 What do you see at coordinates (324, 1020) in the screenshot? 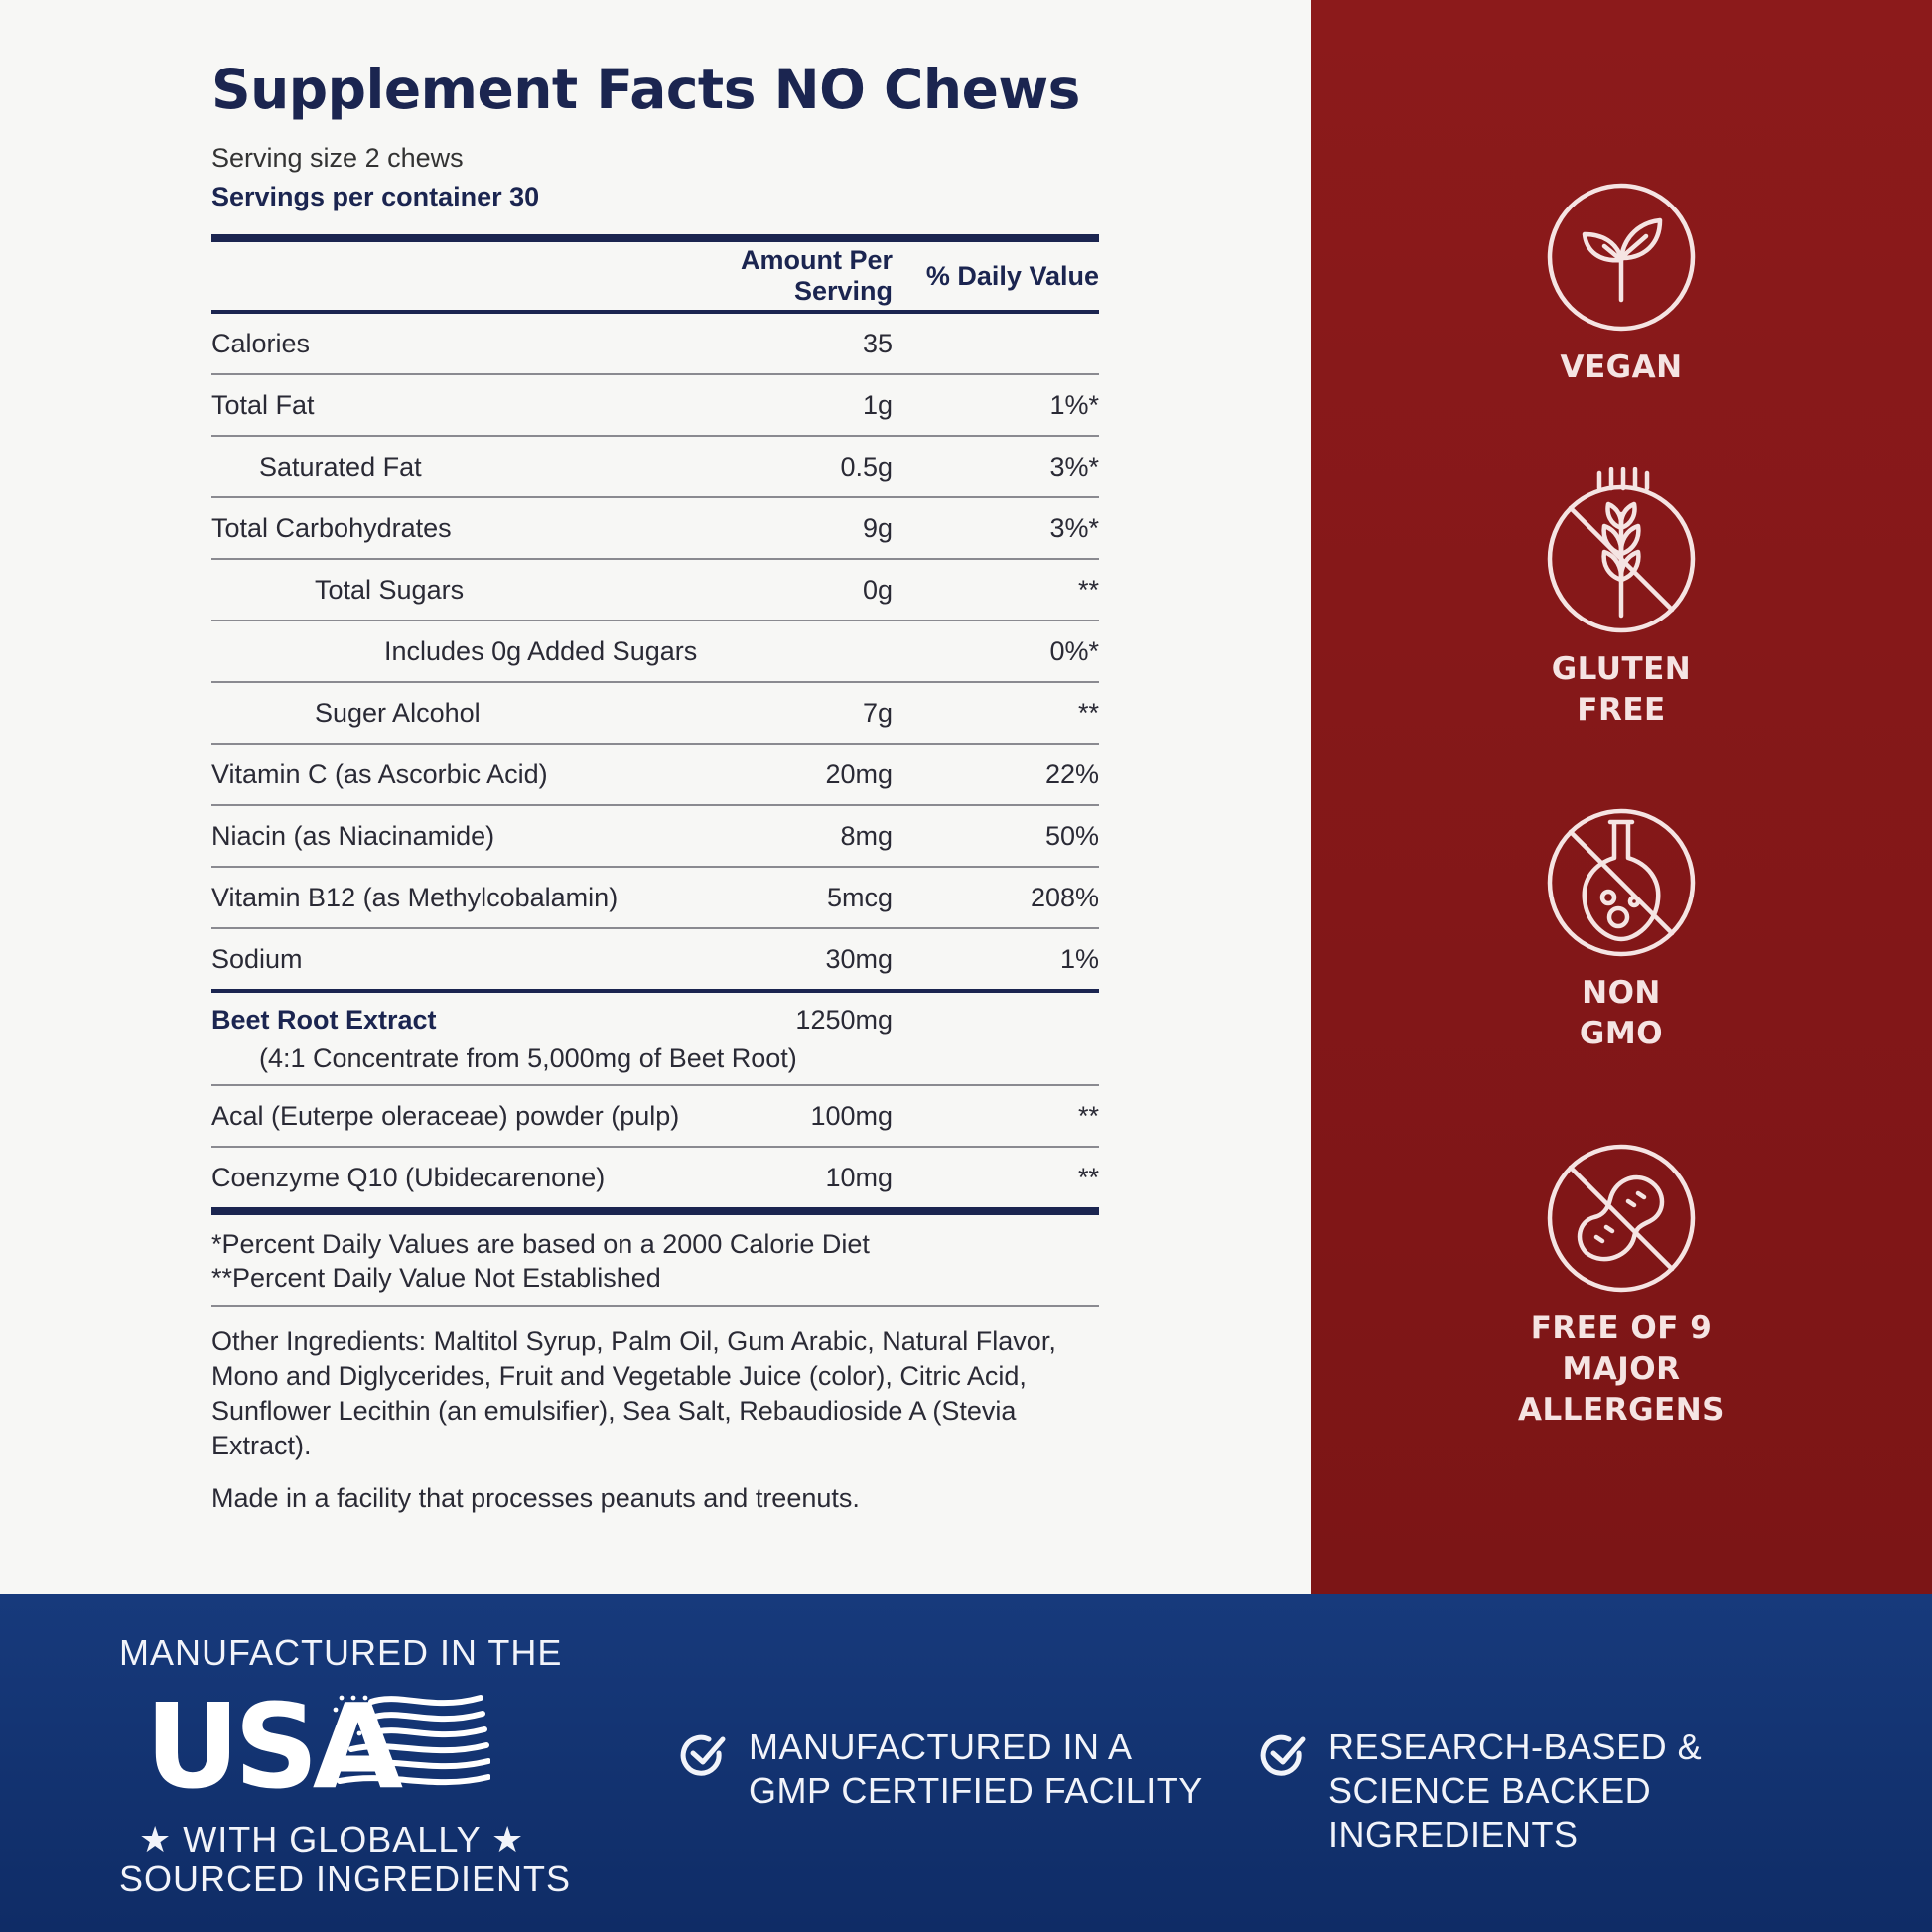
I see `beet-root-name: Beet Root Extract` at bounding box center [324, 1020].